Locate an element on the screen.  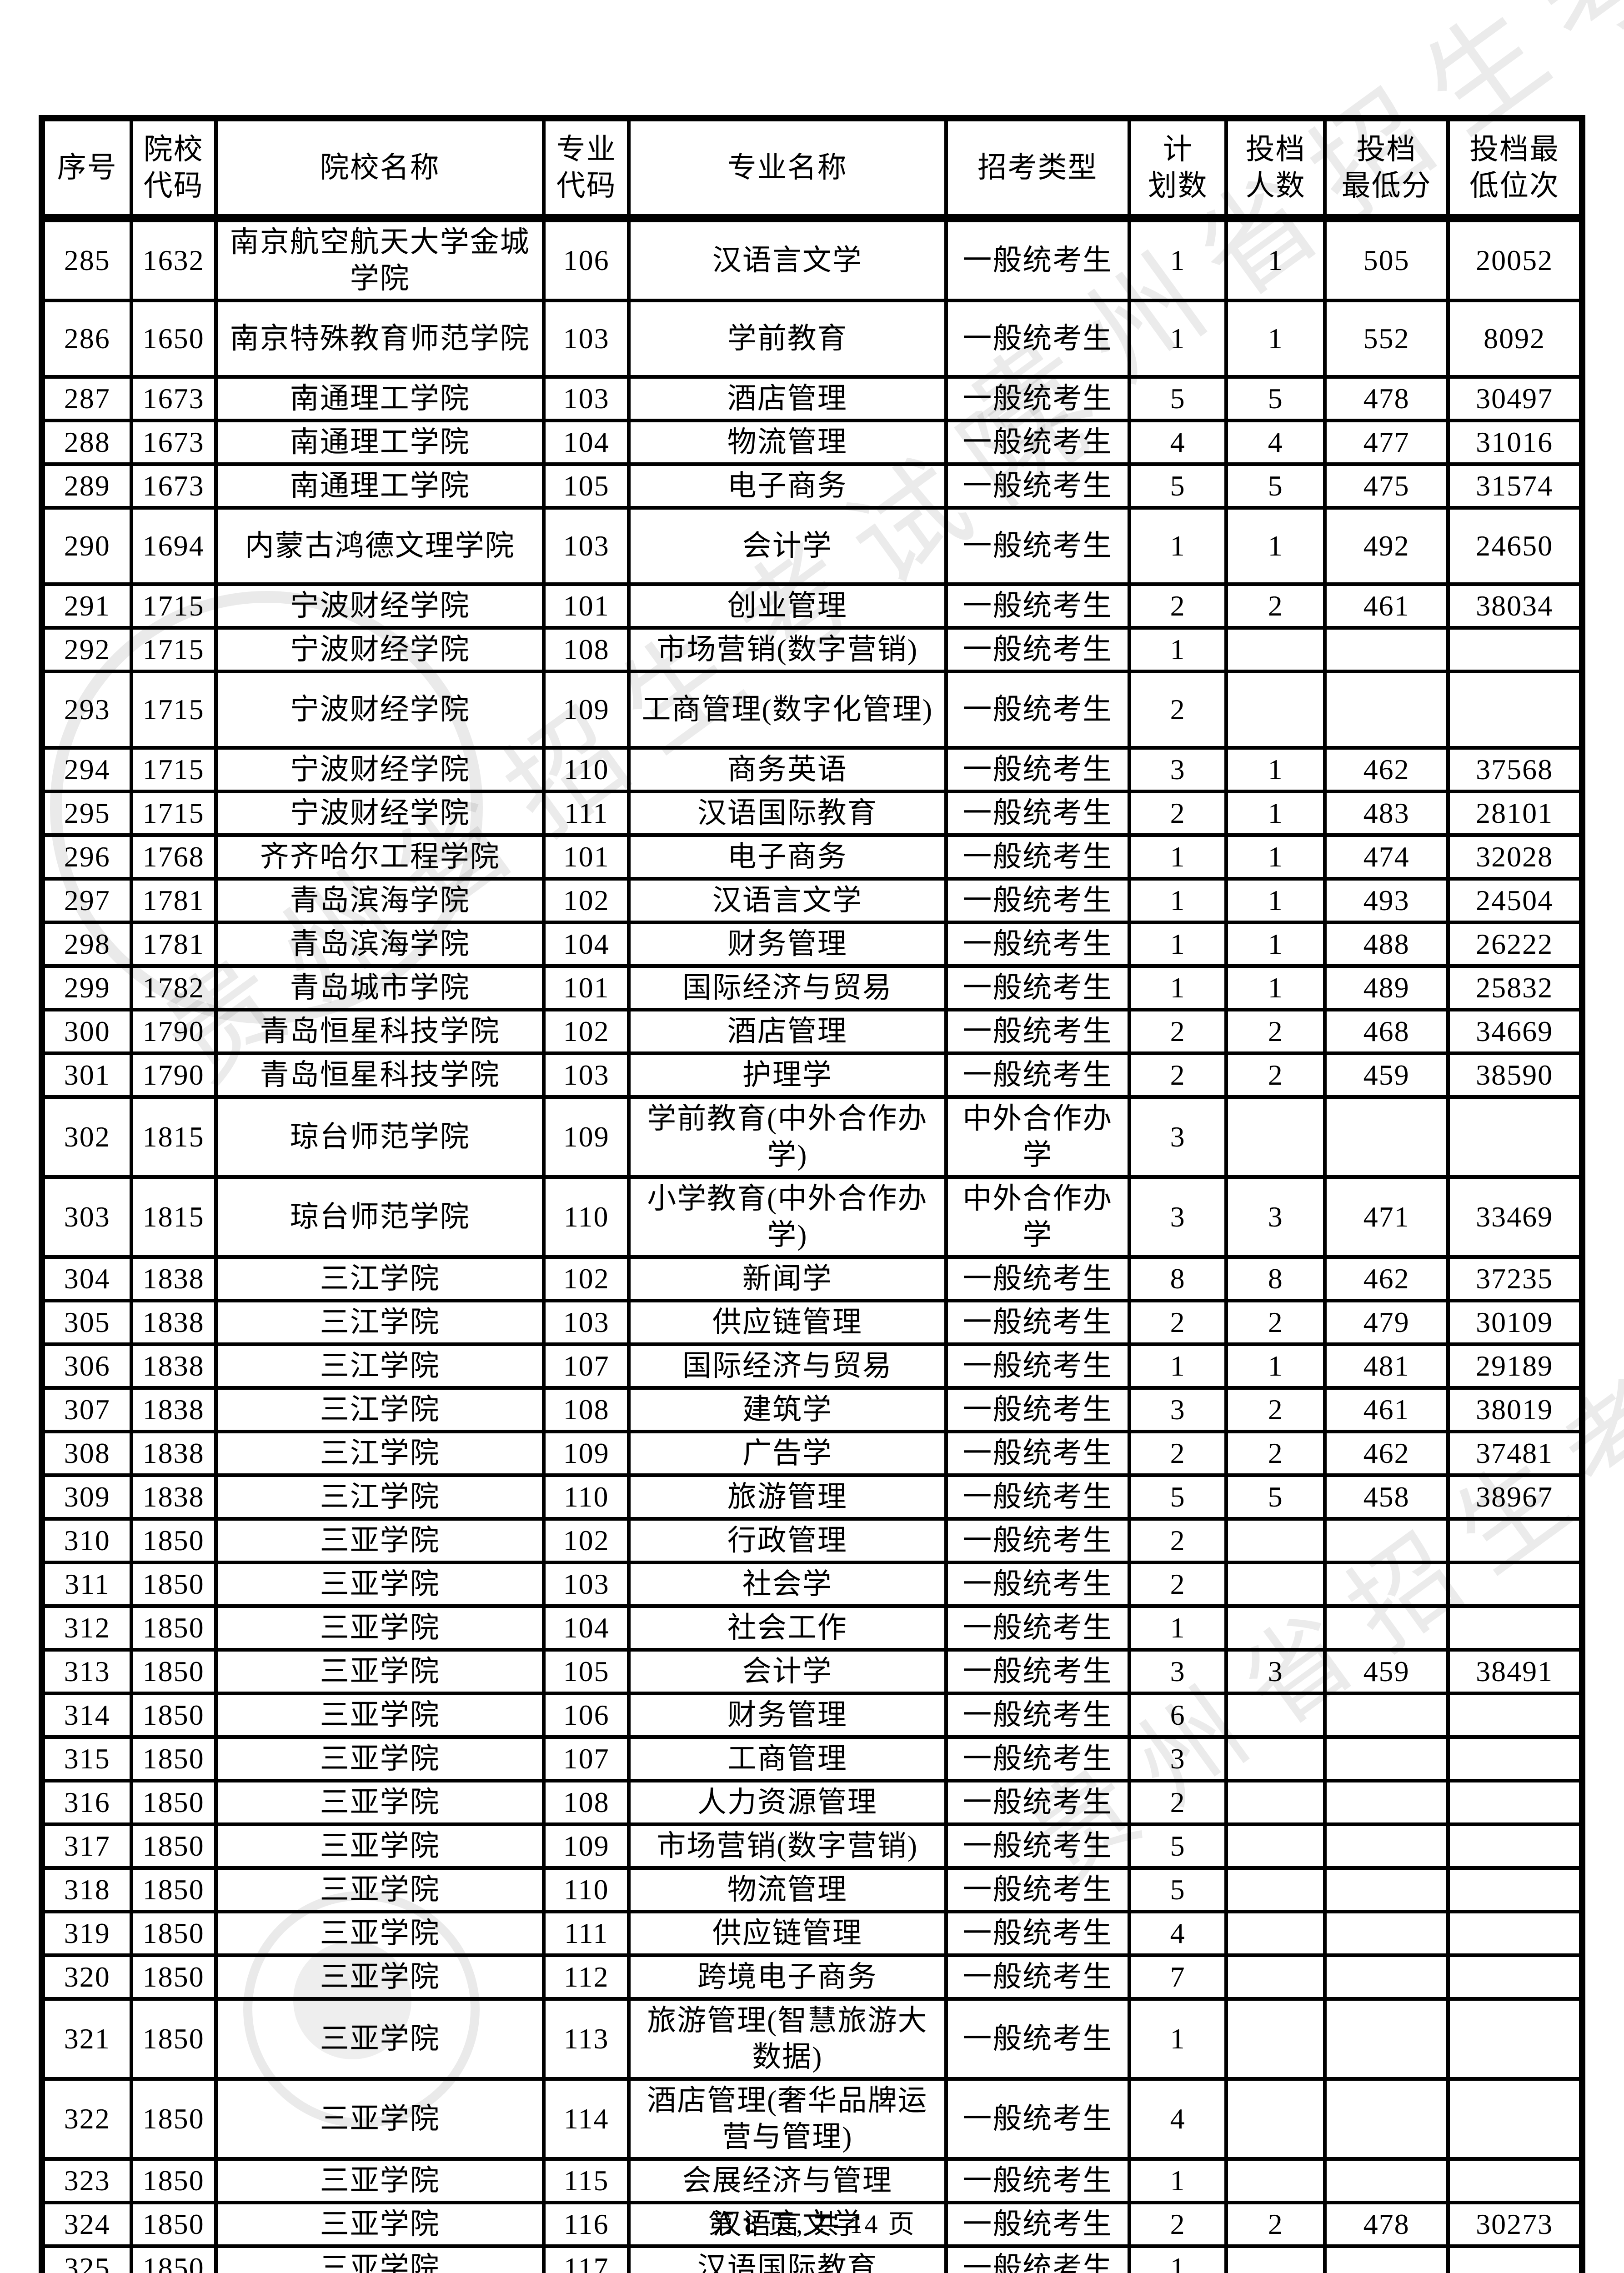
table-cell: 109 is located at coordinates (586, 1453).